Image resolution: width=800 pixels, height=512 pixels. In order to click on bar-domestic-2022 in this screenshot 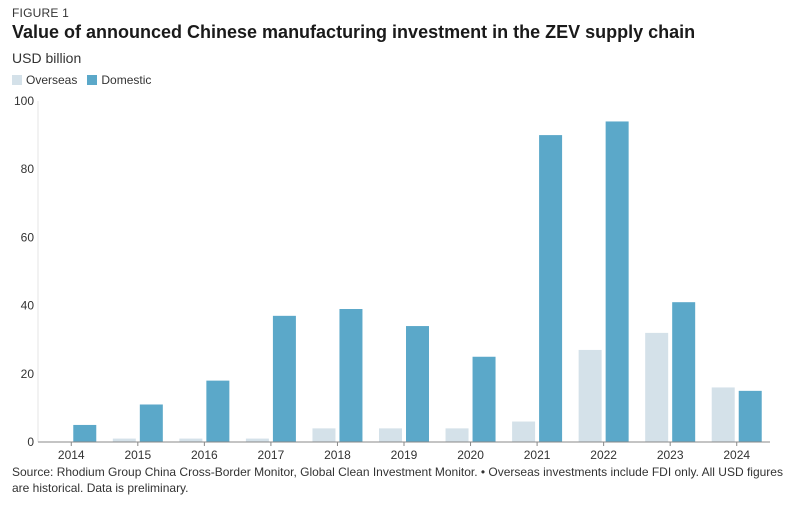, I will do `click(617, 282)`.